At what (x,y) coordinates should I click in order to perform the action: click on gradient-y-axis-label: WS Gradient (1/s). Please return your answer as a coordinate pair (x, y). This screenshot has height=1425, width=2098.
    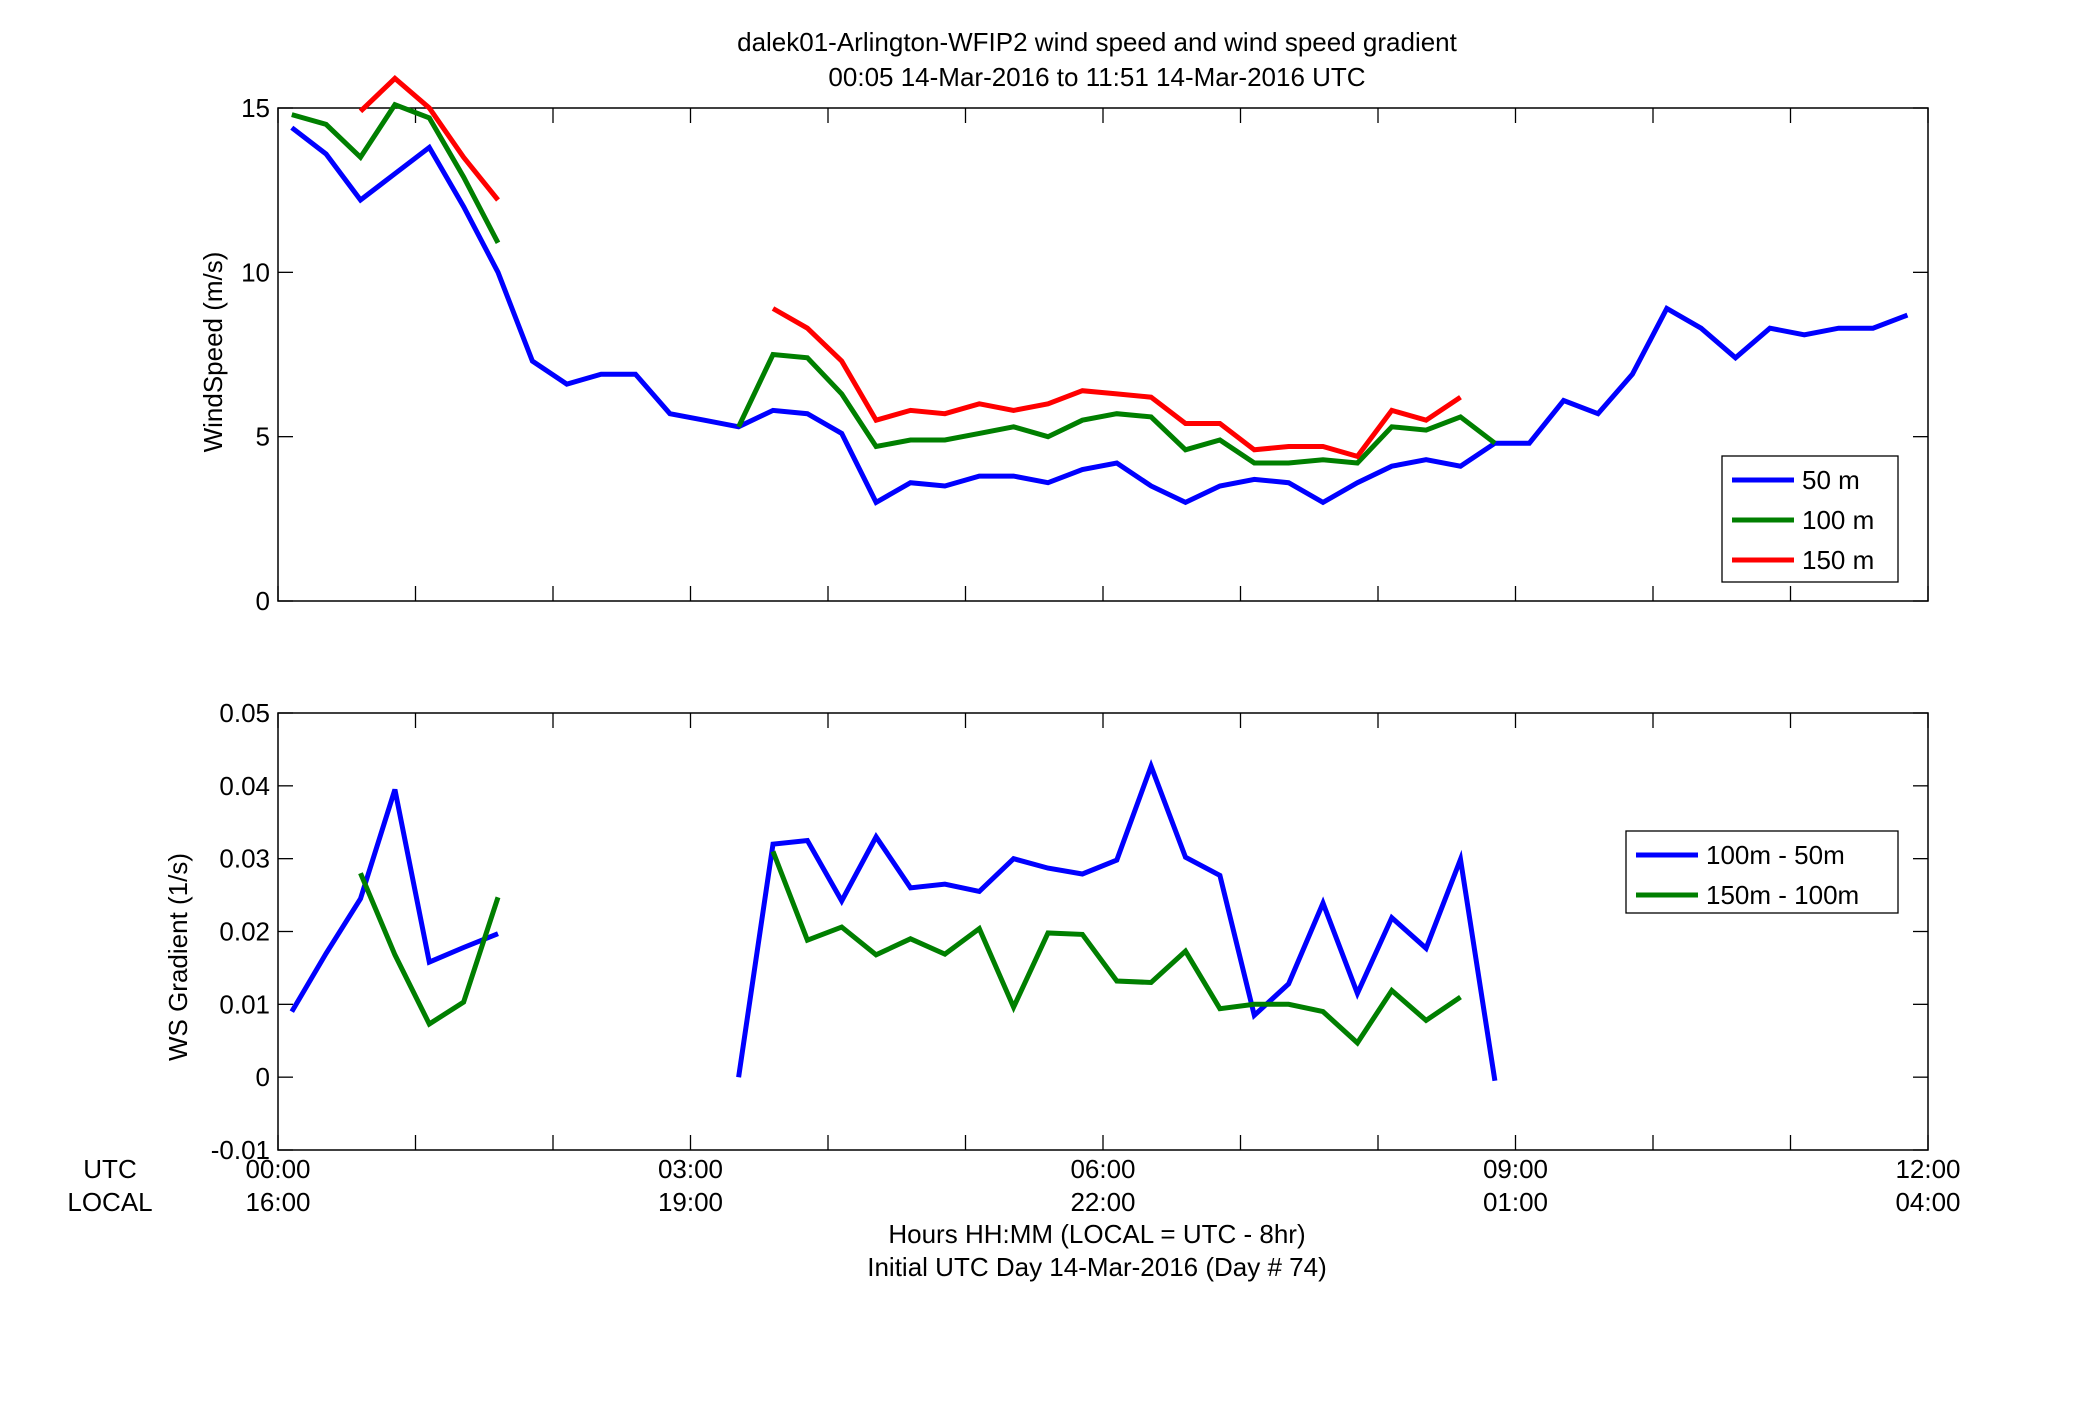
    Looking at the image, I should click on (178, 957).